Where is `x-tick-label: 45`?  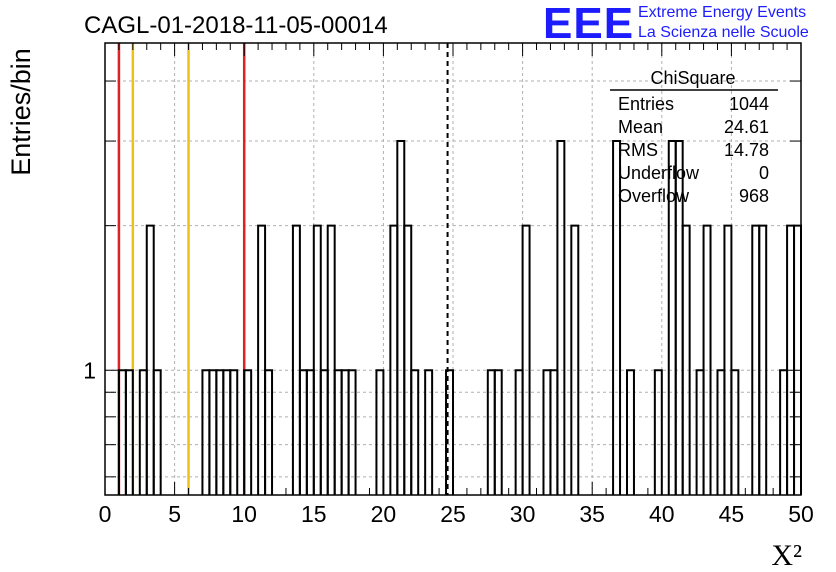
x-tick-label: 45 is located at coordinates (732, 514).